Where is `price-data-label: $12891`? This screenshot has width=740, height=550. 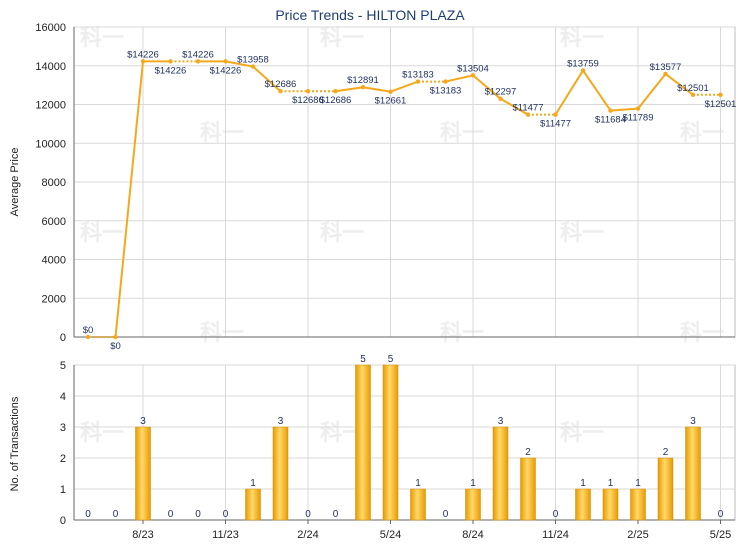 price-data-label: $12891 is located at coordinates (363, 80).